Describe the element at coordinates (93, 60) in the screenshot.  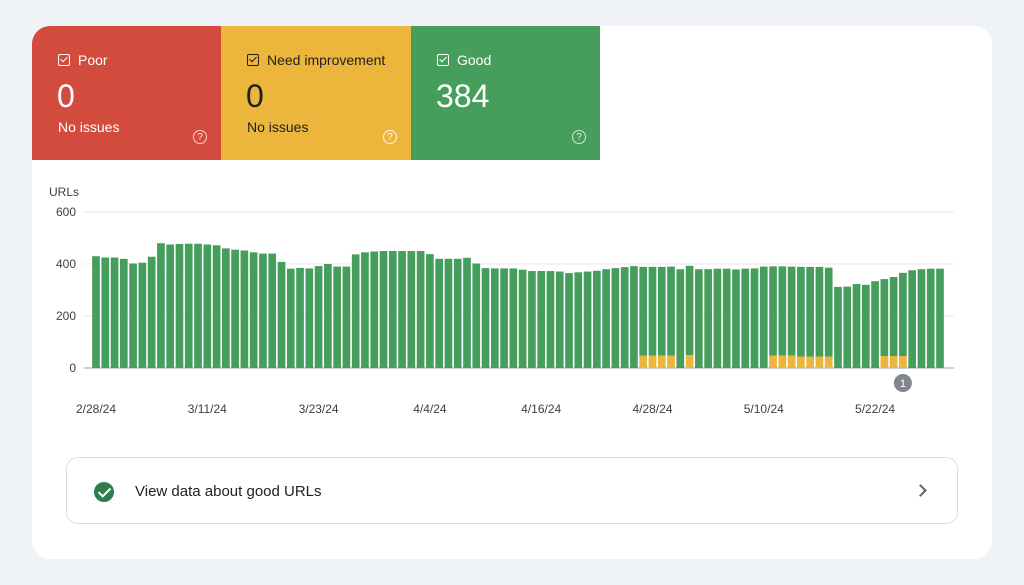
I see `poor-label: Poor` at that location.